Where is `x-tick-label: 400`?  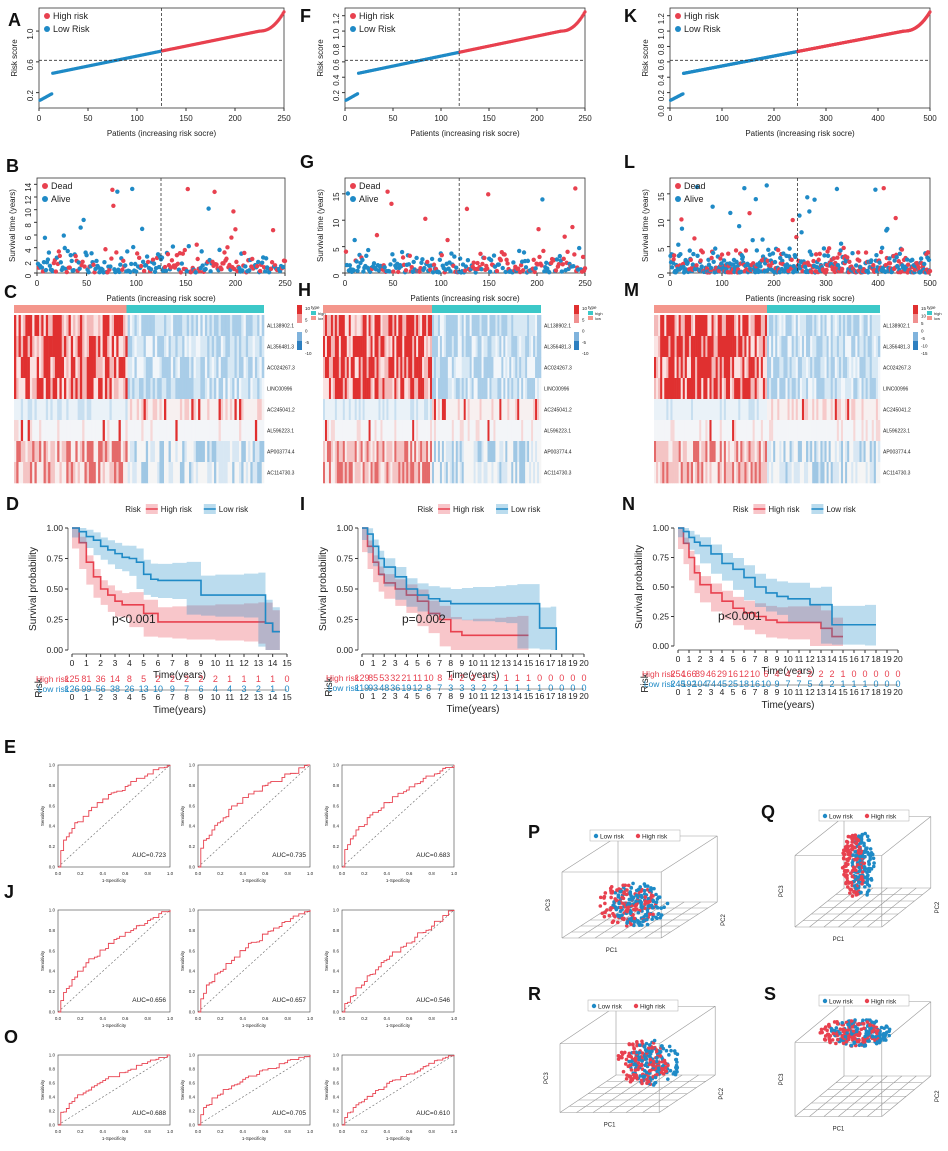 x-tick-label: 400 is located at coordinates (878, 118).